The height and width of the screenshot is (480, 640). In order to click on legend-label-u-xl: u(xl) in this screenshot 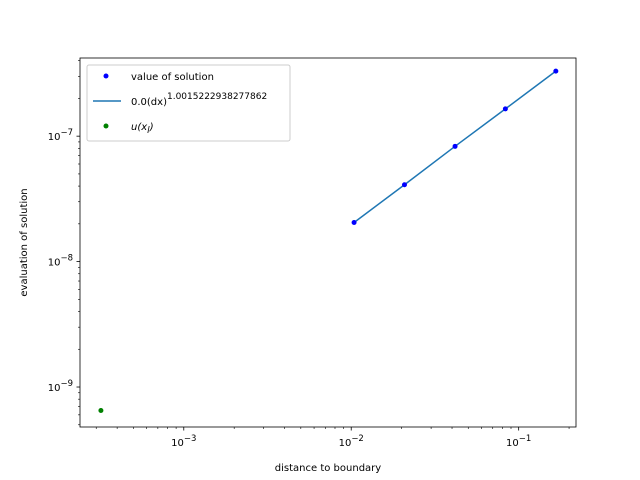, I will do `click(142, 129)`.